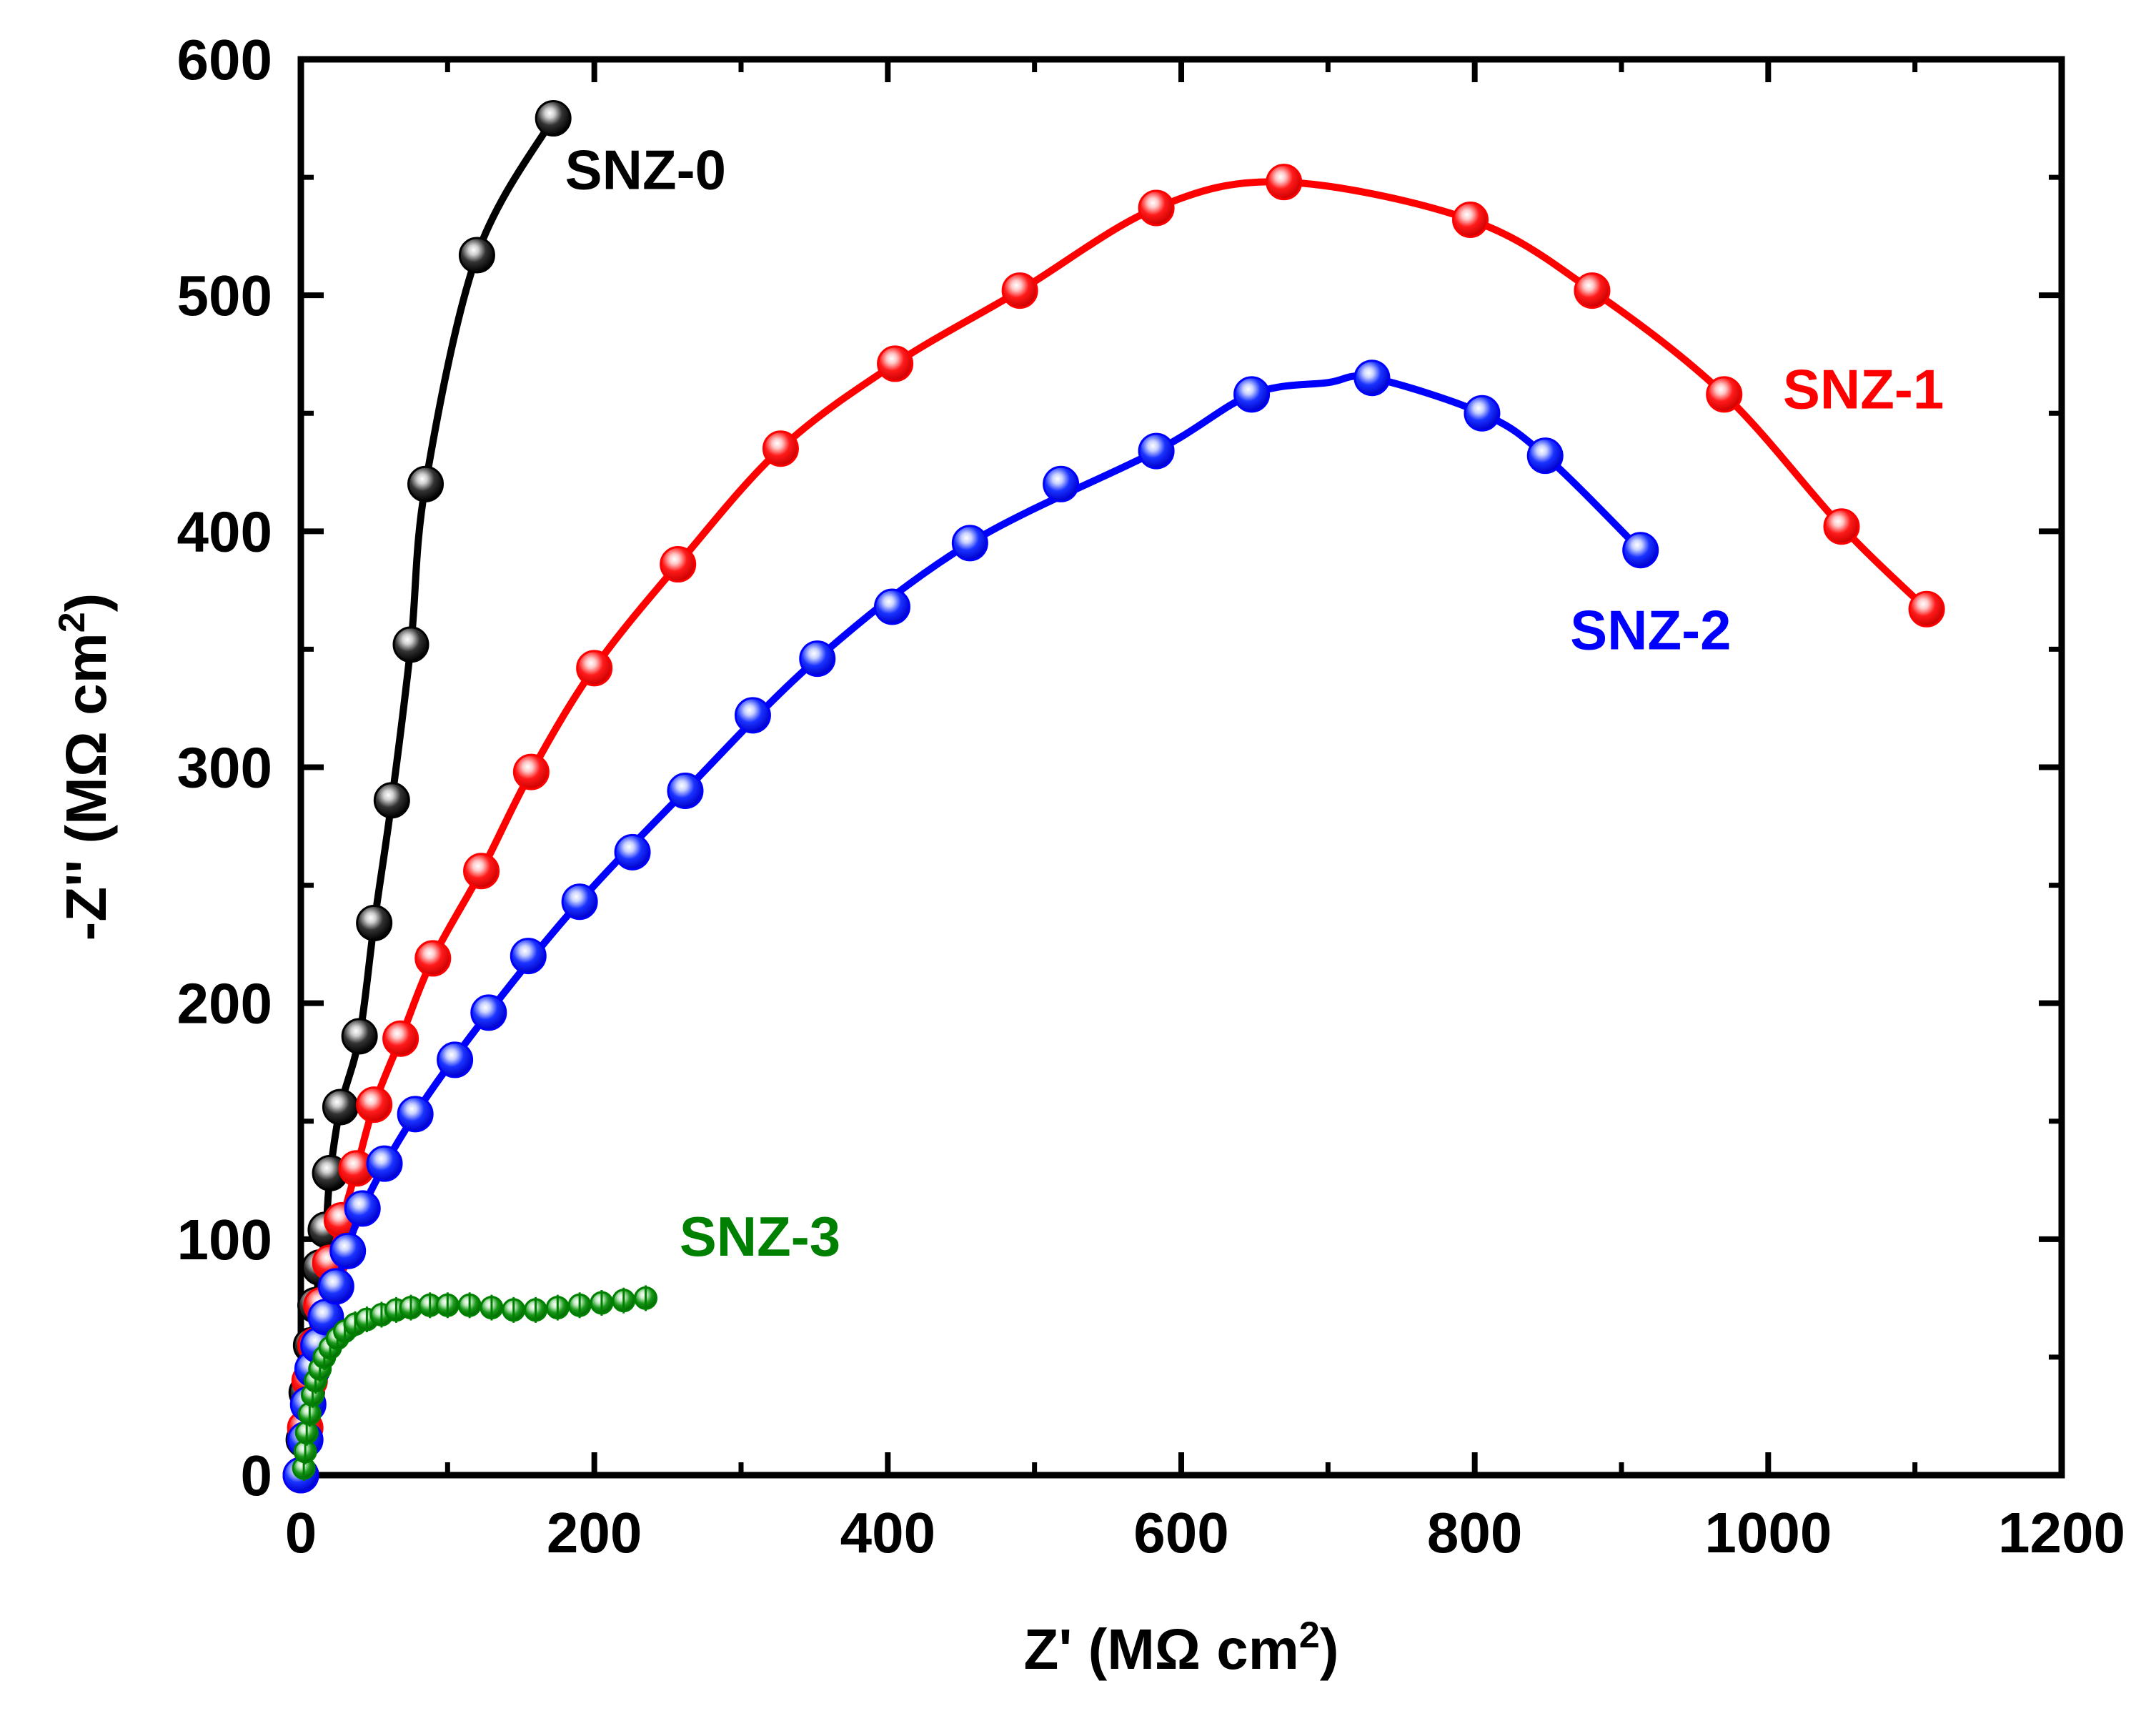 This screenshot has width=2156, height=1716. What do you see at coordinates (225, 296) in the screenshot?
I see `y-tick-label: 500` at bounding box center [225, 296].